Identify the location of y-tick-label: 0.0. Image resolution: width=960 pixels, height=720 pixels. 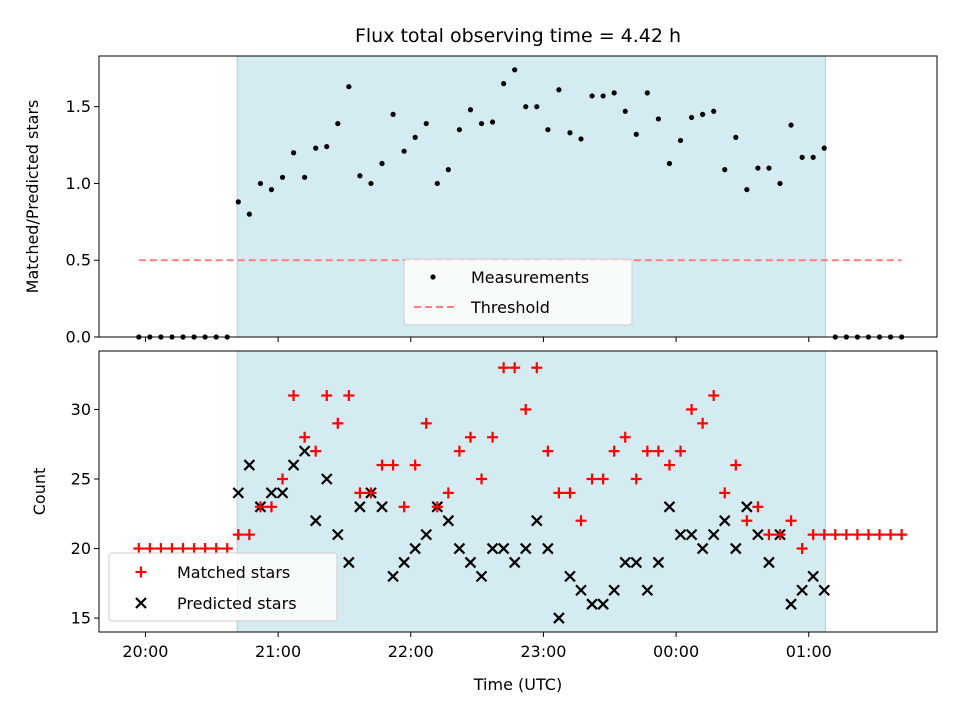
(78, 337).